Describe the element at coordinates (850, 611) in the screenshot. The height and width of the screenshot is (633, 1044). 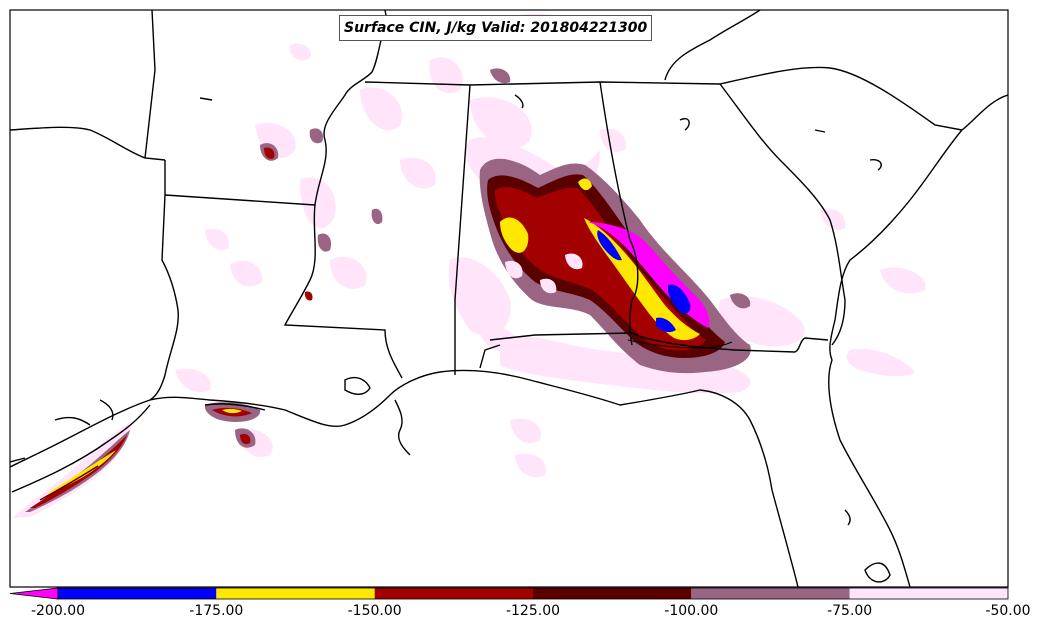
I see `colorbar-tick-label: -75.00` at that location.